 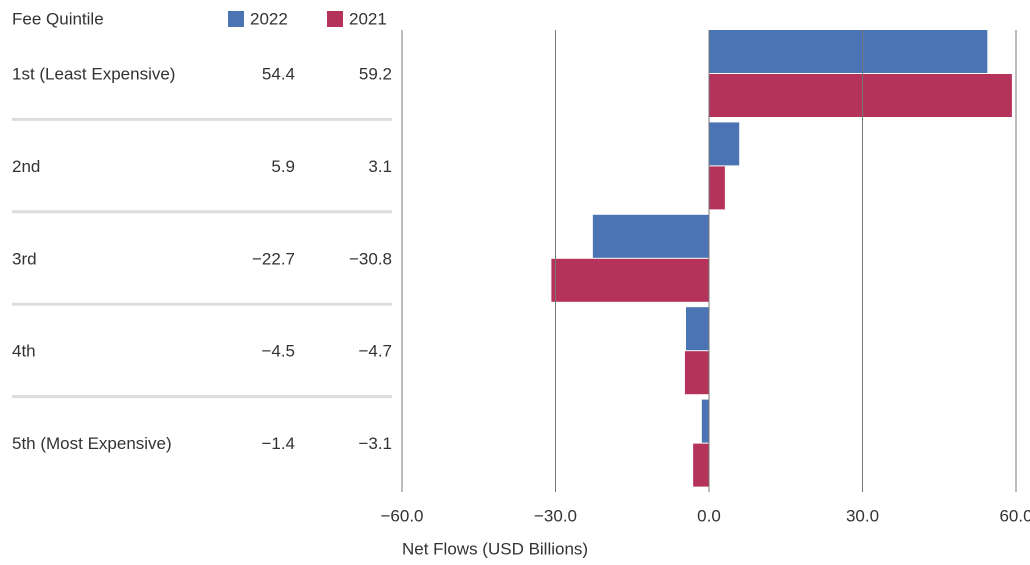 I want to click on category-label: 4th, so click(x=24, y=351).